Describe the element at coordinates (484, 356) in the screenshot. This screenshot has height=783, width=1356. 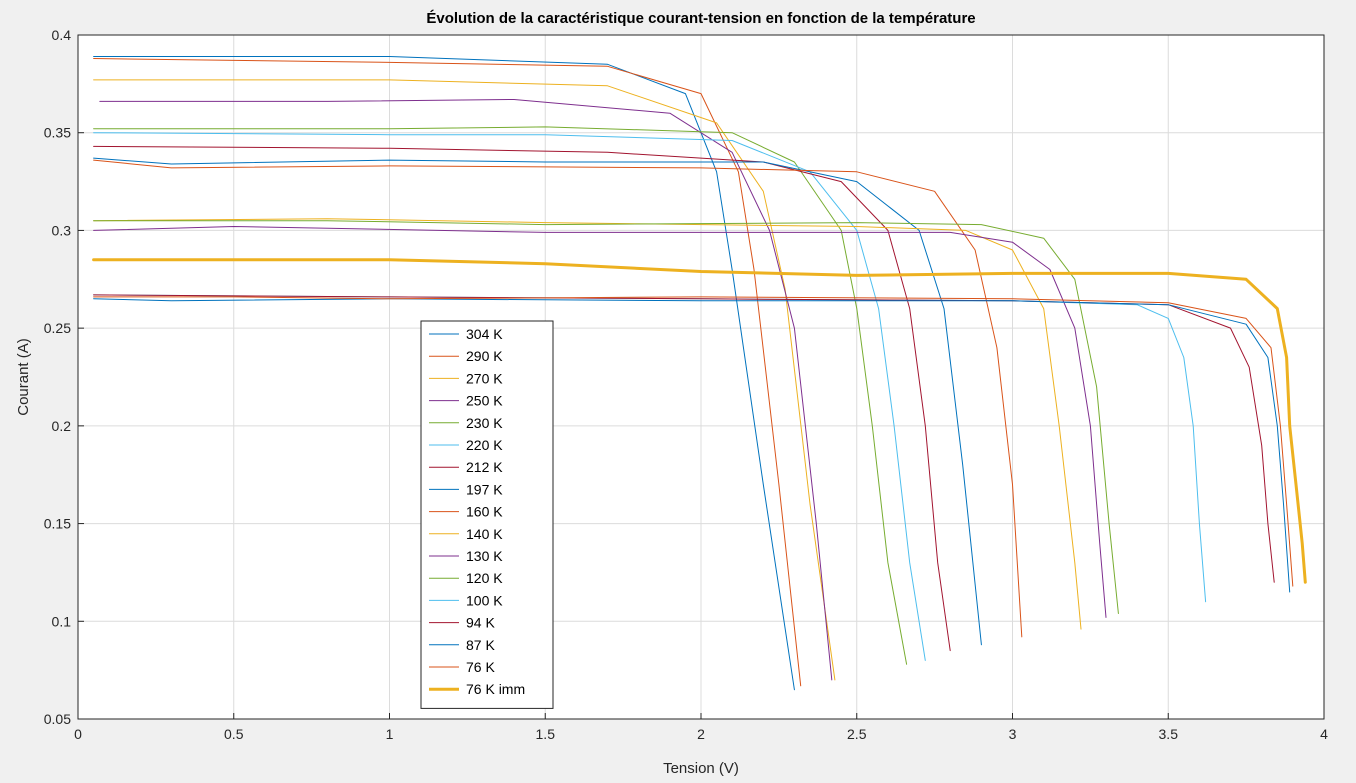
I see `legend-entry: 290 K` at that location.